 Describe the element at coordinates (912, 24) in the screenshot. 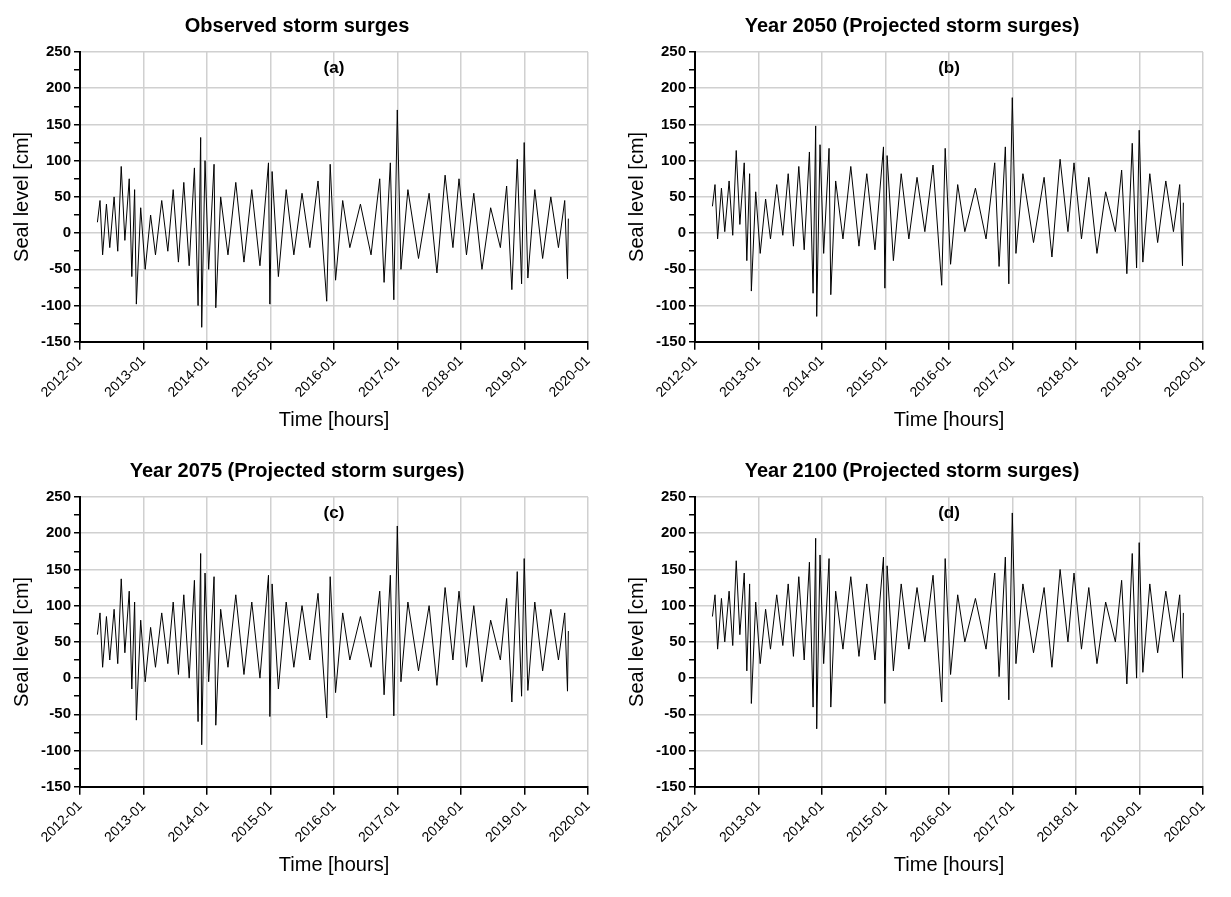

I see `chart-title: Year 2050 (Projected storm surges)` at that location.